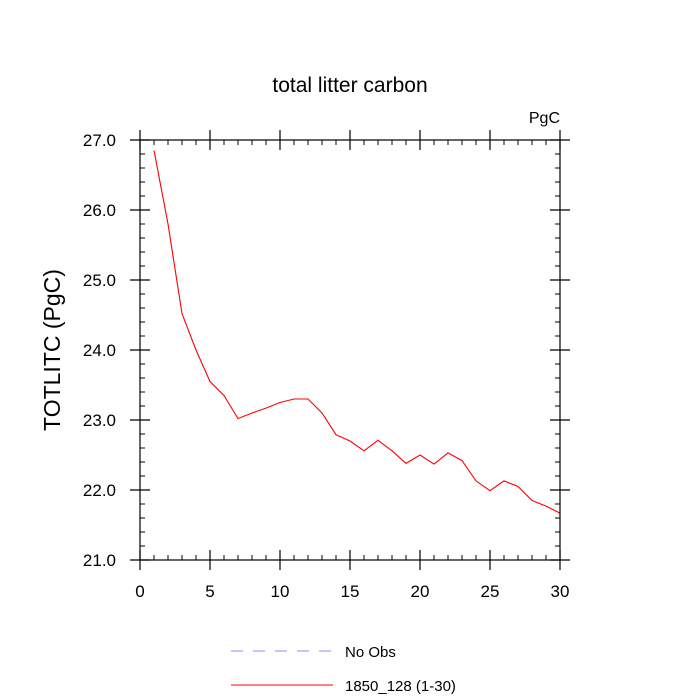  What do you see at coordinates (420, 591) in the screenshot?
I see `x-tick-label: 20` at bounding box center [420, 591].